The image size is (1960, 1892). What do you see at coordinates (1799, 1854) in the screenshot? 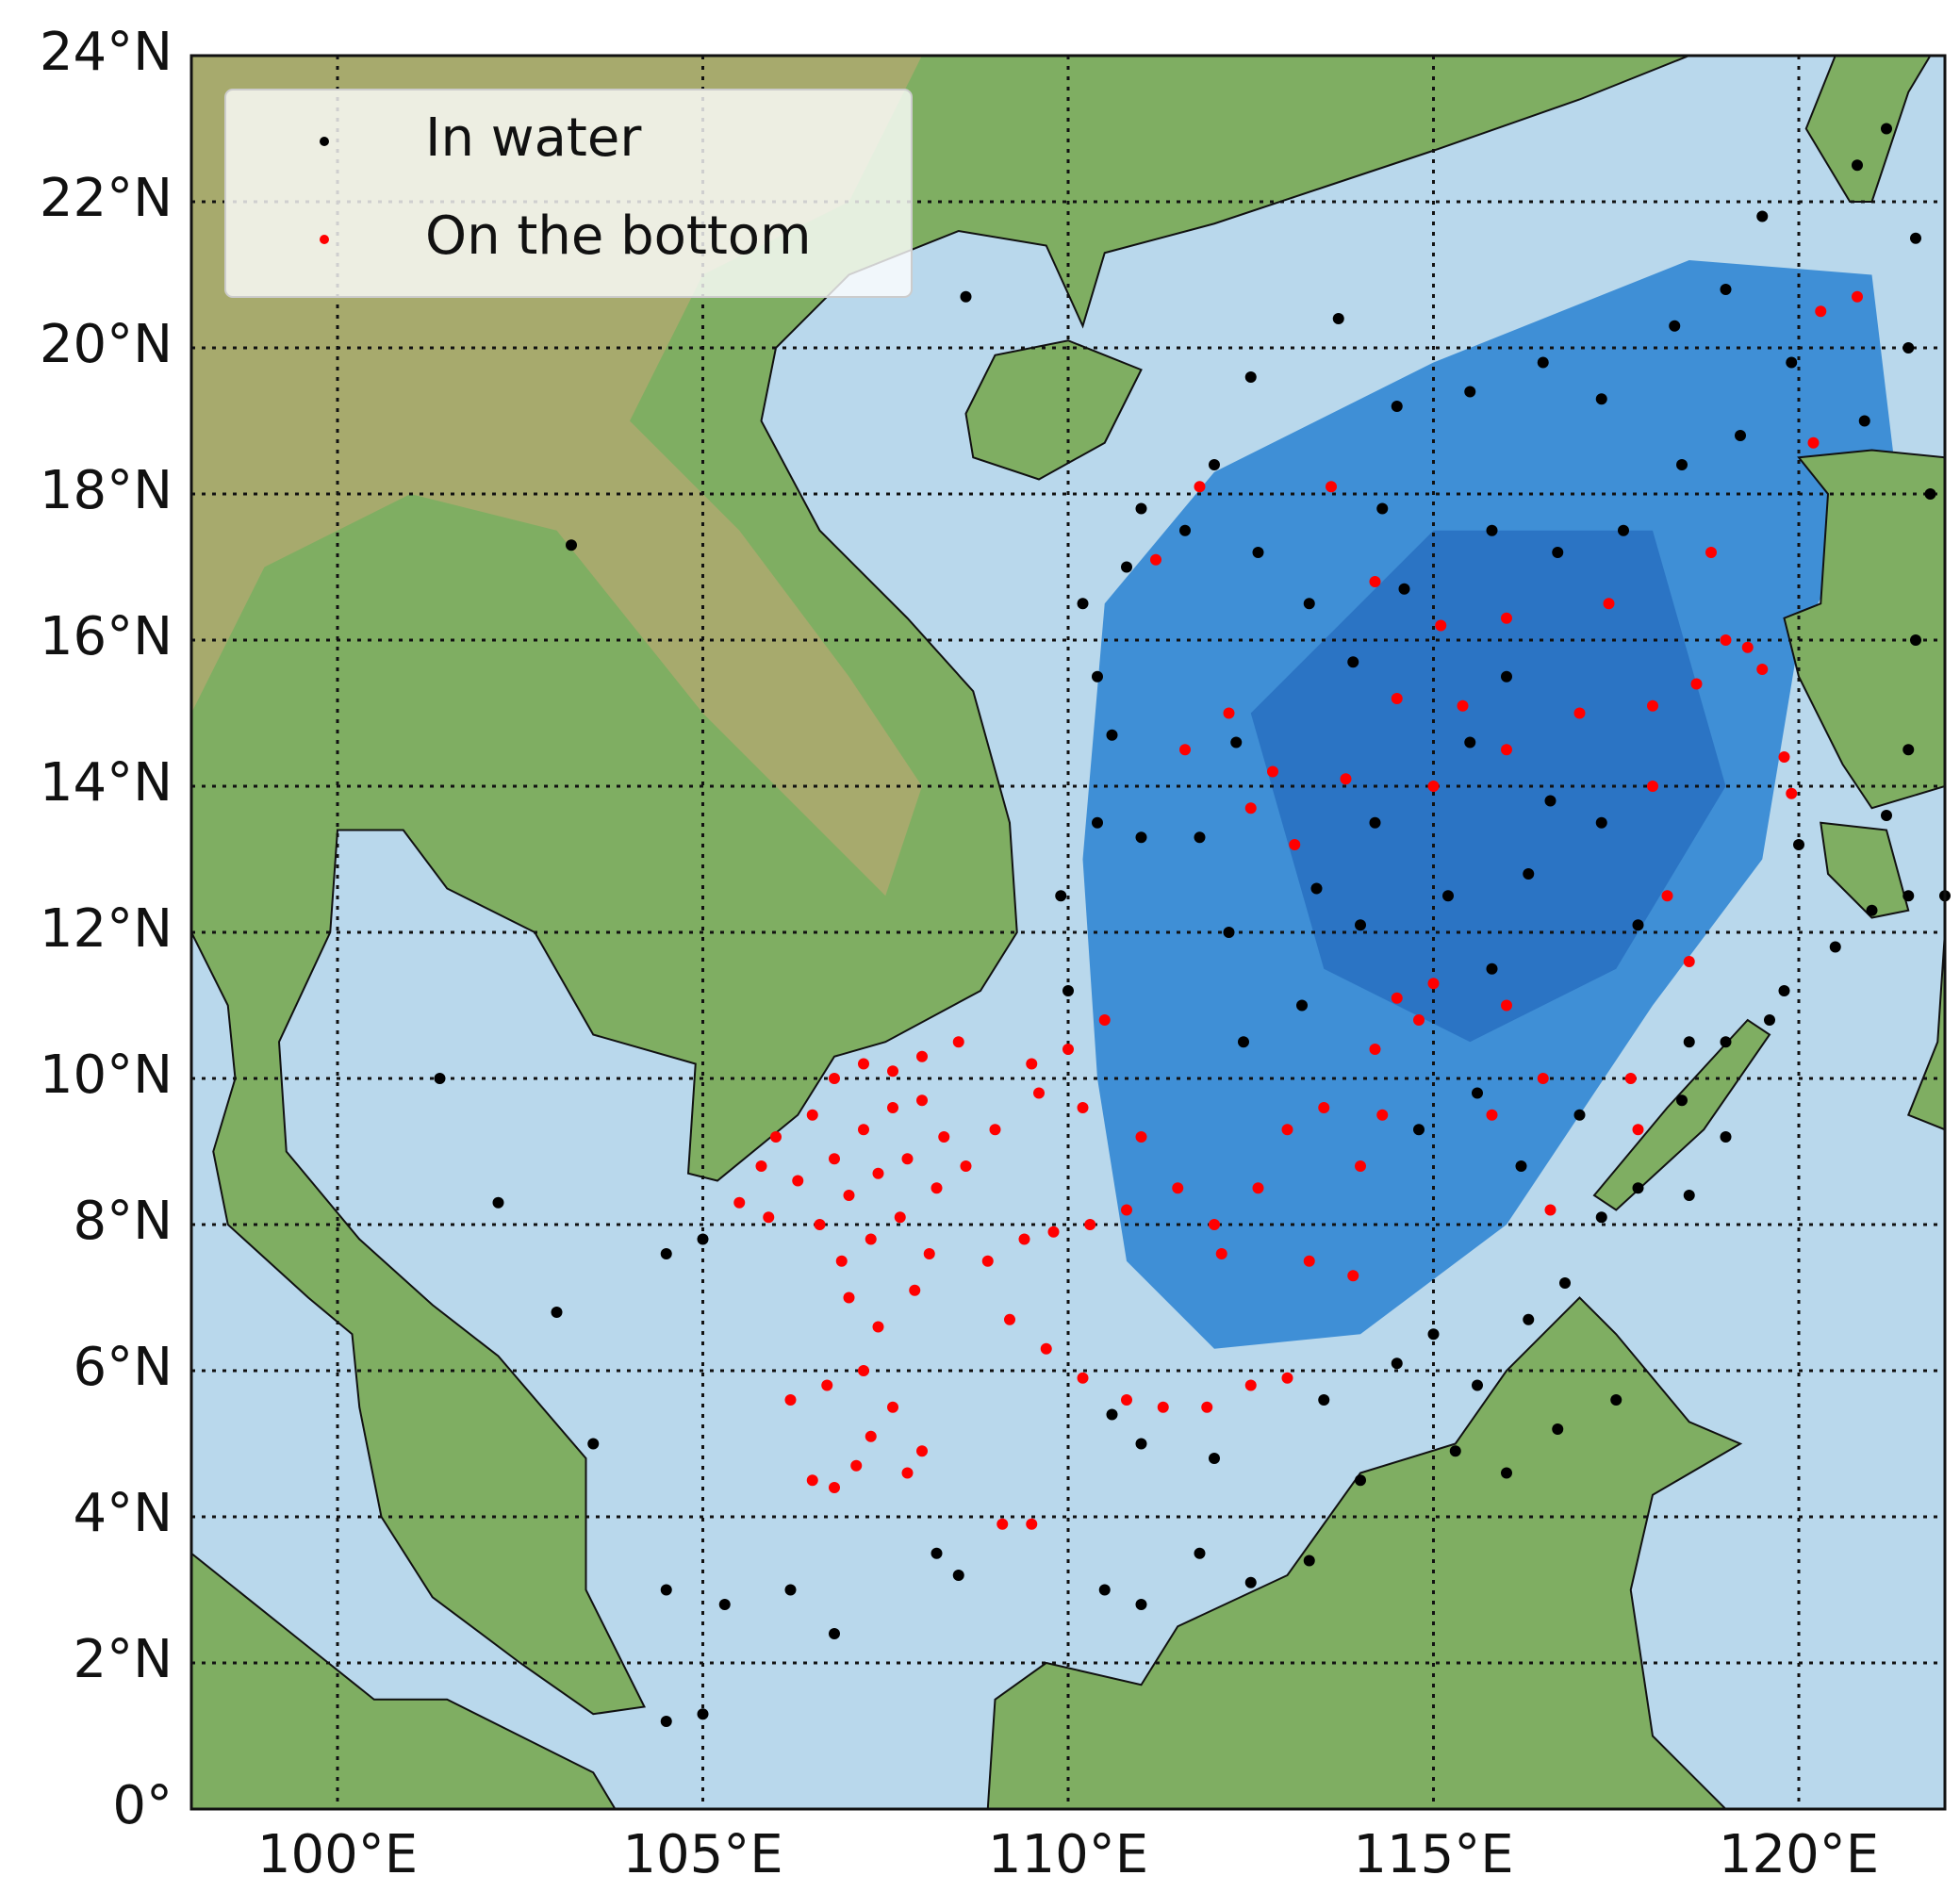
I see `x-tick-label: 120°E` at bounding box center [1799, 1854].